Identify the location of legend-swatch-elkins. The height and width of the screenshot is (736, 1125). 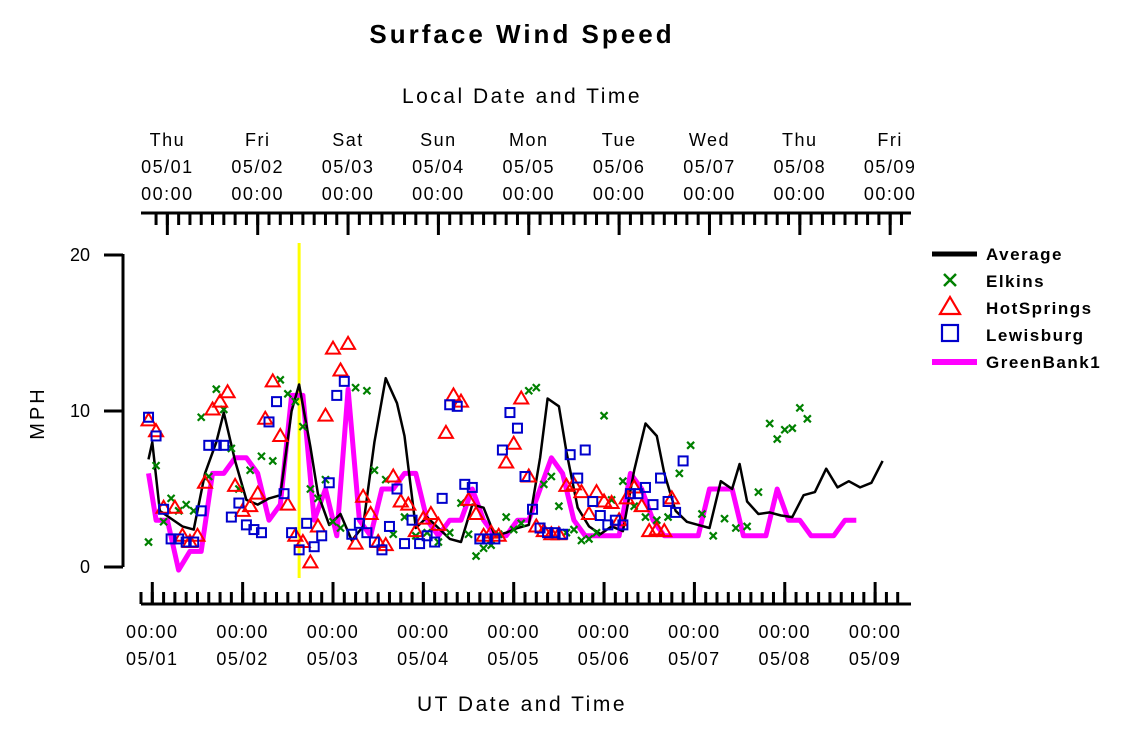
(950, 280).